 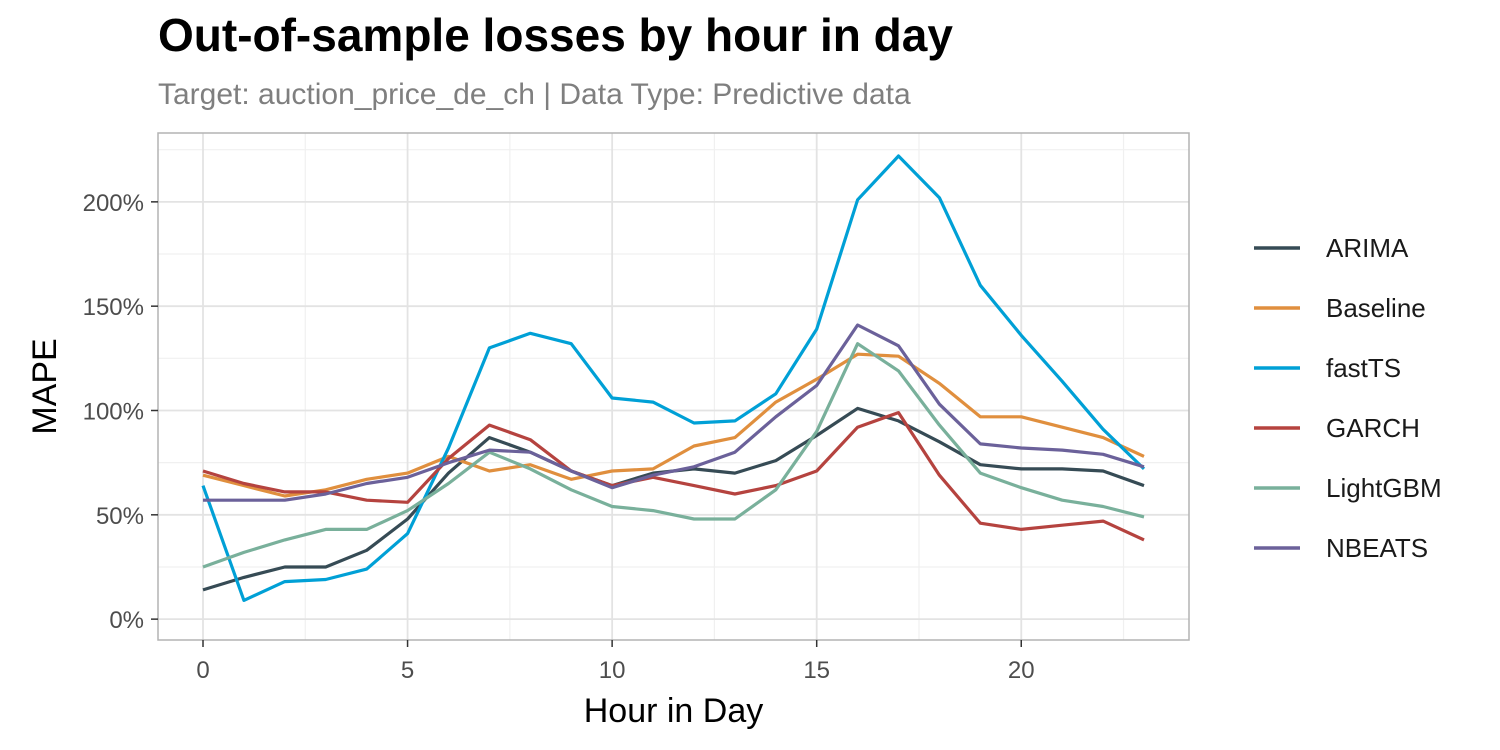 What do you see at coordinates (816, 670) in the screenshot?
I see `x-tick-label: 15` at bounding box center [816, 670].